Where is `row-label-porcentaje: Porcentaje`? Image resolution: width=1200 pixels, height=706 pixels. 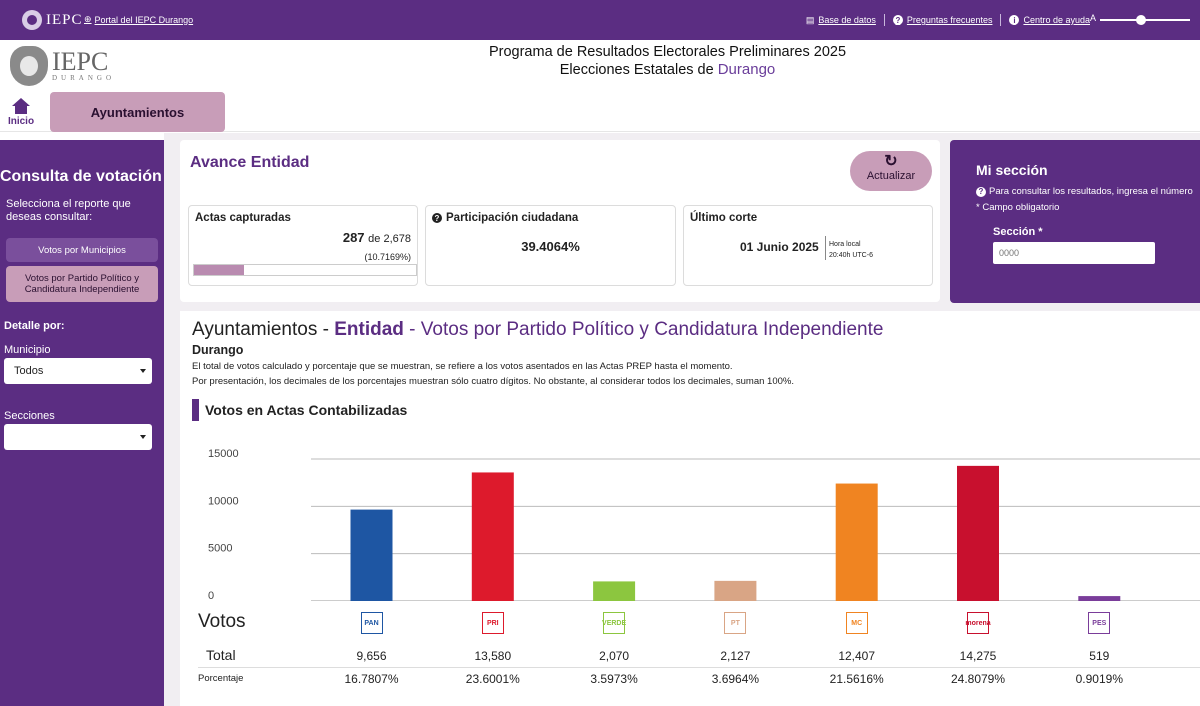
row-label-porcentaje: Porcentaje is located at coordinates (221, 678).